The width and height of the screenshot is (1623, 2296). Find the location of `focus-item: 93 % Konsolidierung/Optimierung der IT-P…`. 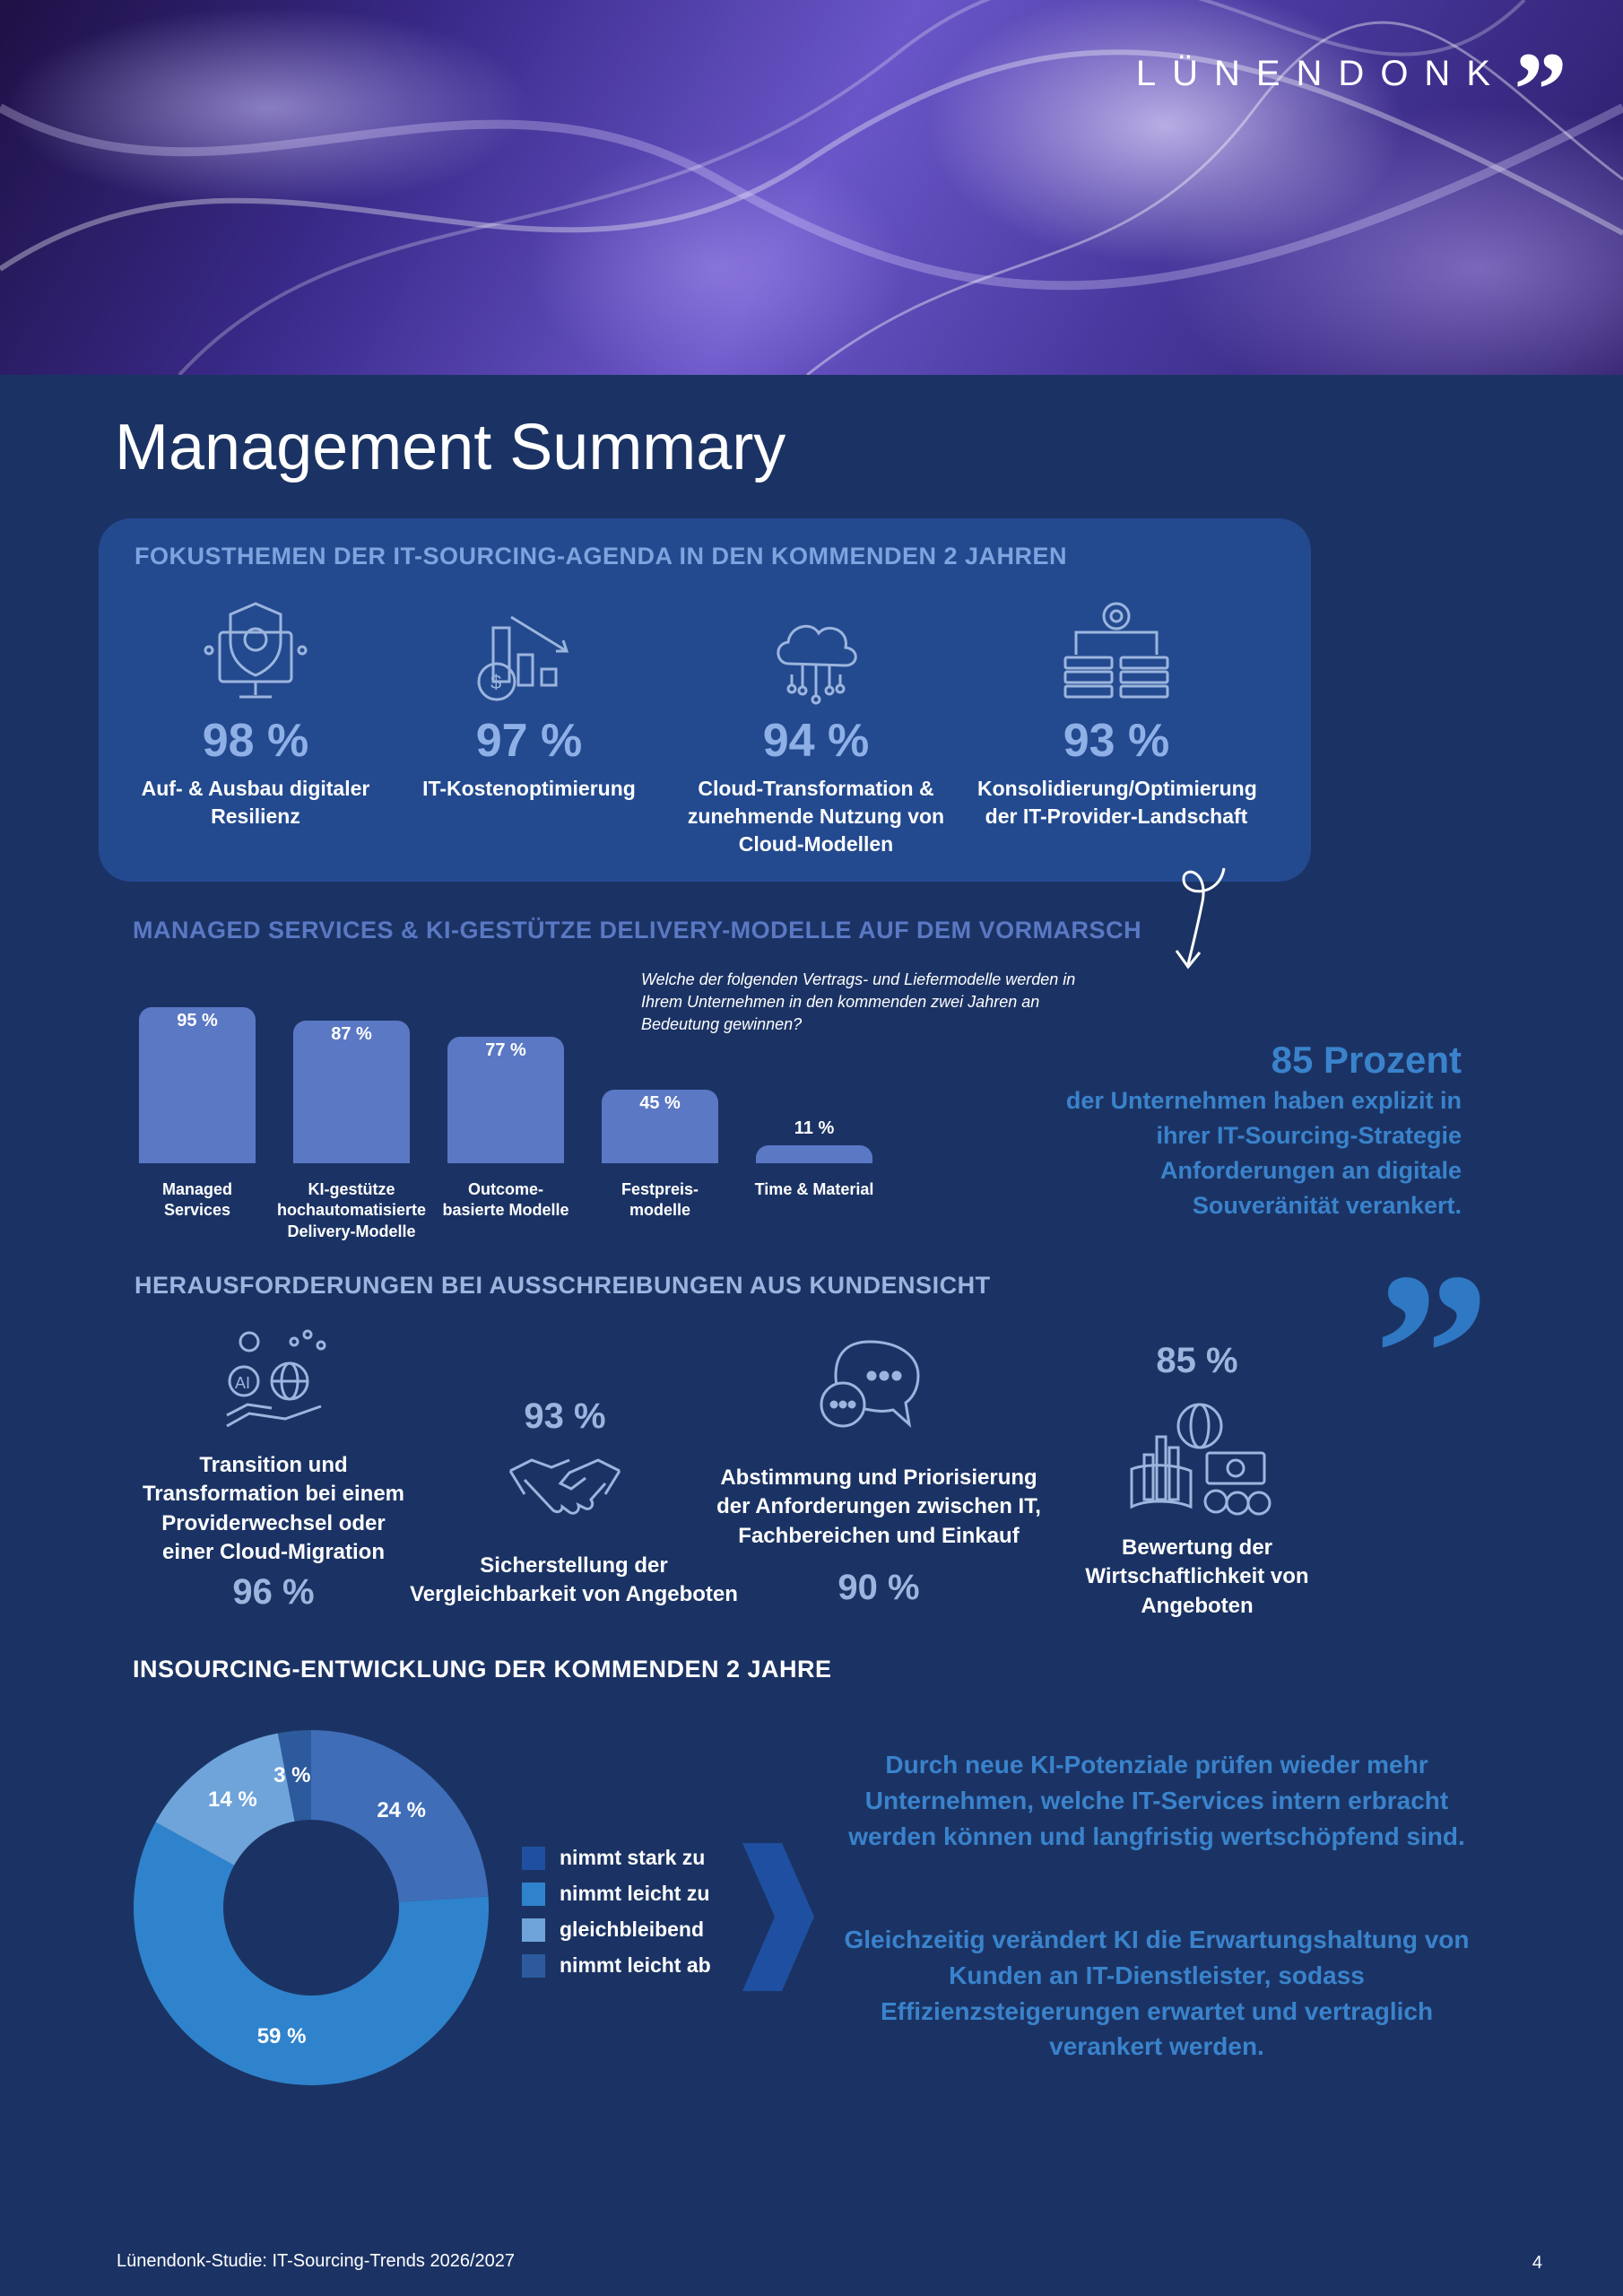

focus-item: 93 % Konsolidierung/Optimierung der IT-P… is located at coordinates (1117, 711).